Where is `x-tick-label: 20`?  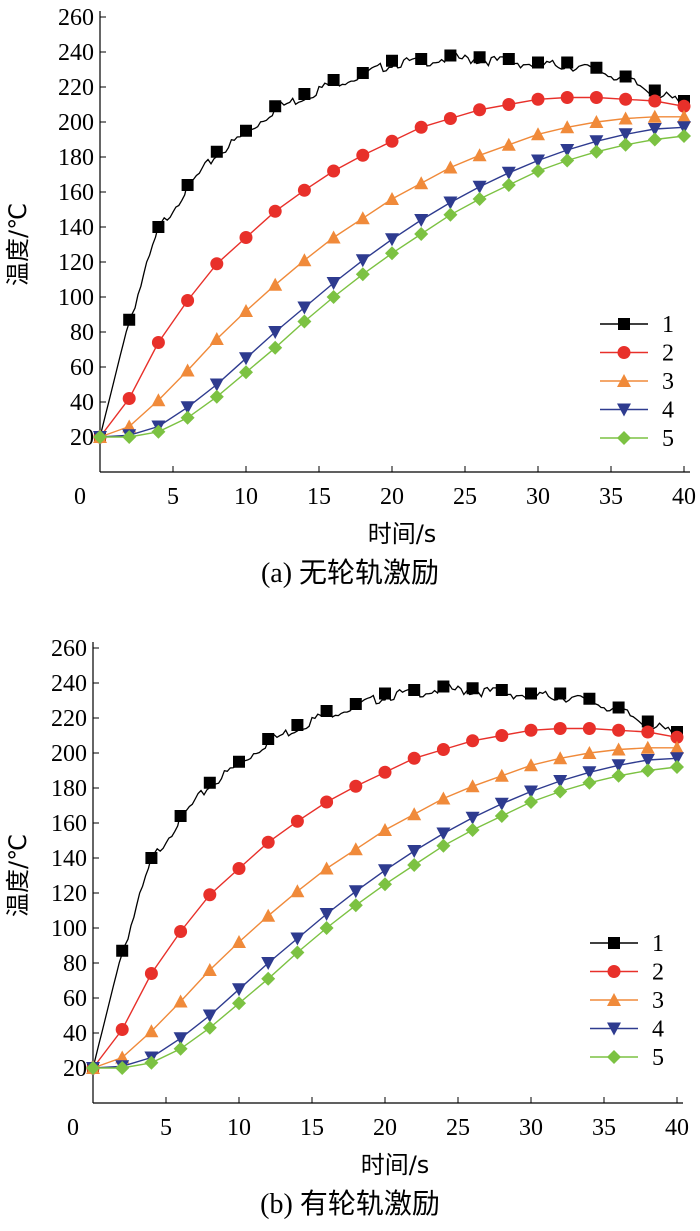 x-tick-label: 20 is located at coordinates (385, 1128).